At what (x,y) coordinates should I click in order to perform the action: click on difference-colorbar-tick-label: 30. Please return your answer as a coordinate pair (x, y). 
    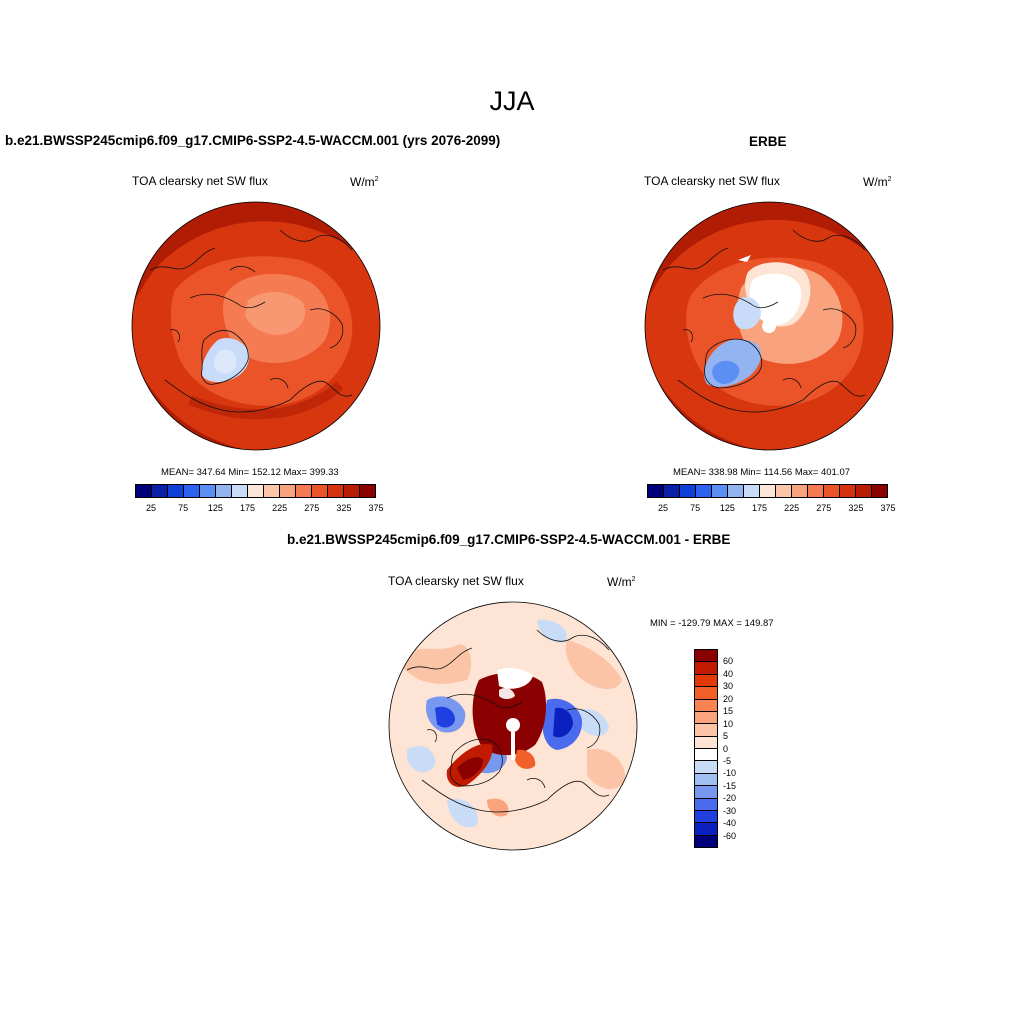
    Looking at the image, I should click on (728, 686).